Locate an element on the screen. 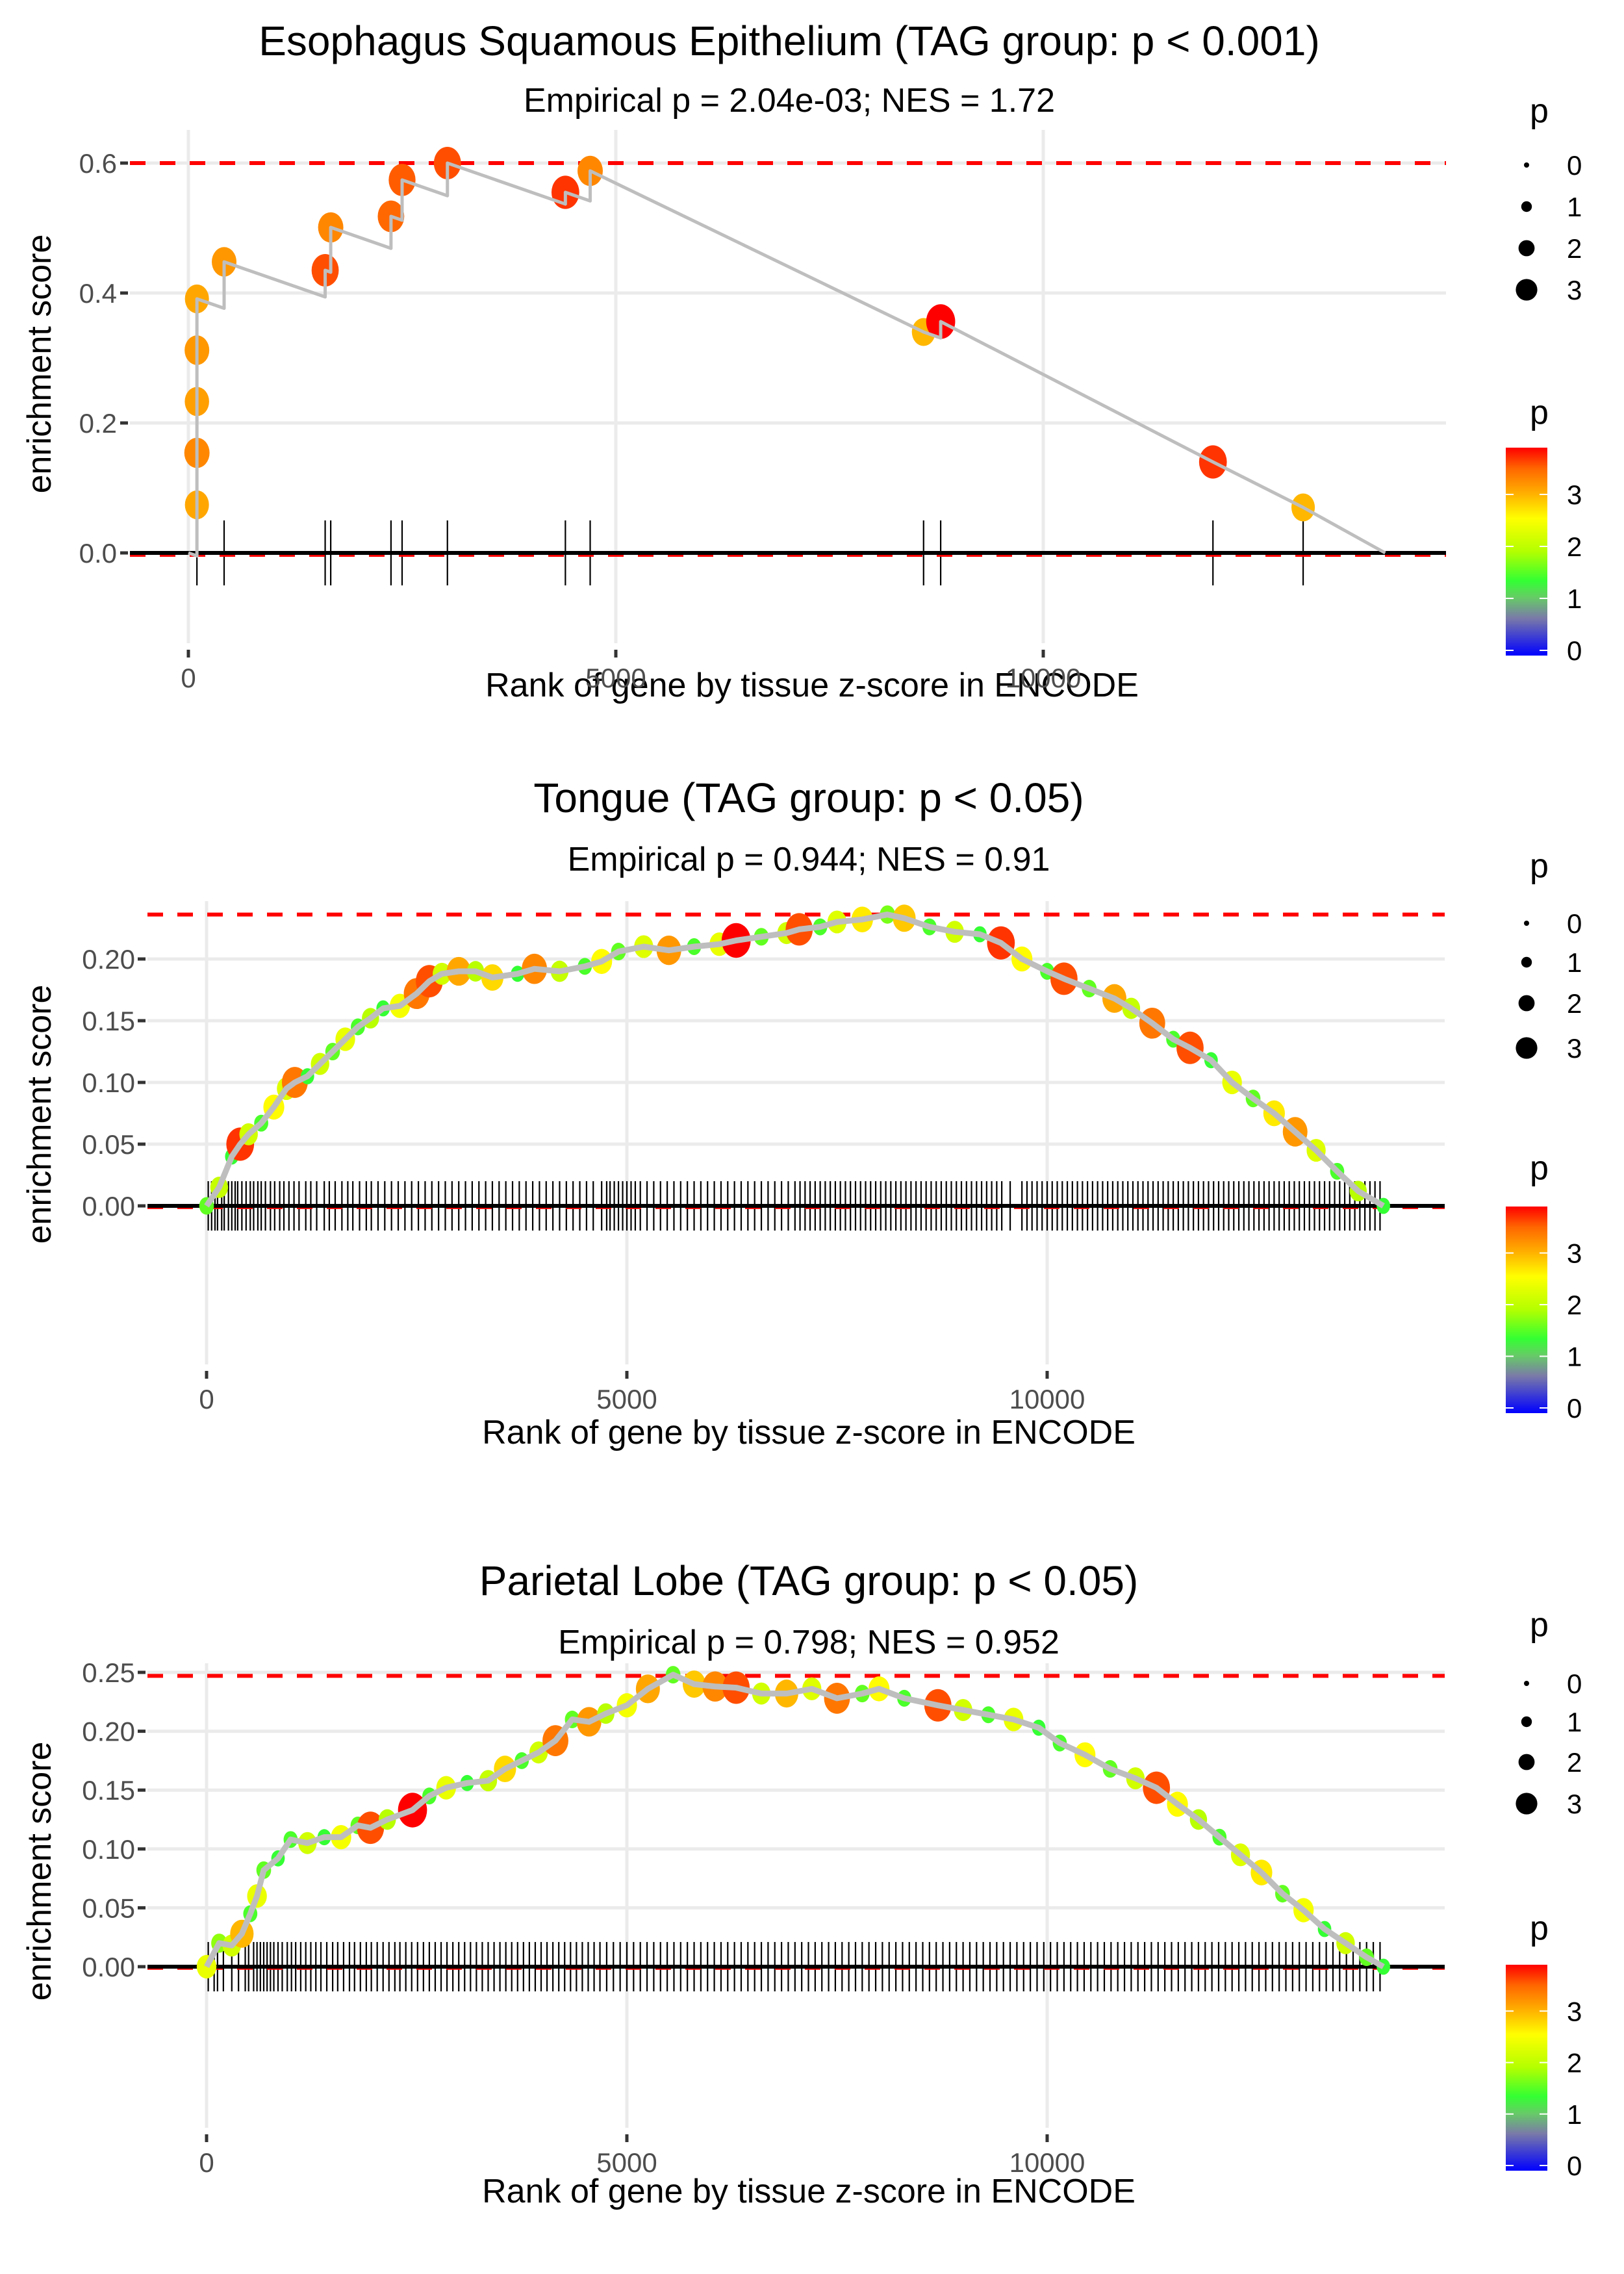  chart-subtitle: Empirical p = 0.944; NES = 0.91 is located at coordinates (809, 859).